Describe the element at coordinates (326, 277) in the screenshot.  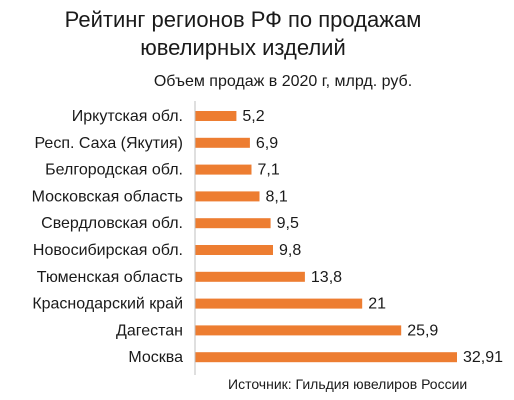
I see `value-label: 13,8` at that location.